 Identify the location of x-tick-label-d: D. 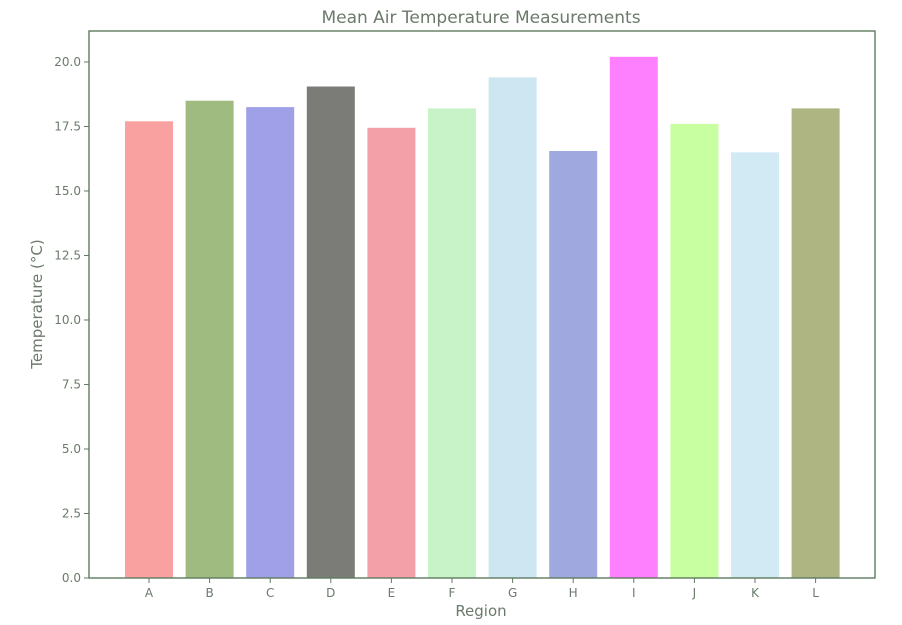
(330, 593).